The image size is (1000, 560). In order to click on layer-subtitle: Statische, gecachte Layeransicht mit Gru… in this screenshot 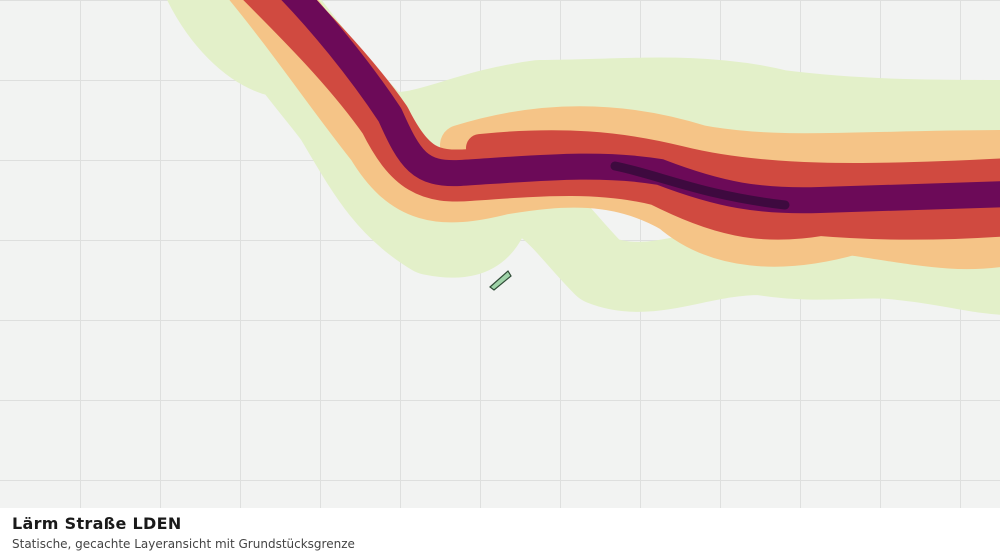, I will do `click(183, 544)`.